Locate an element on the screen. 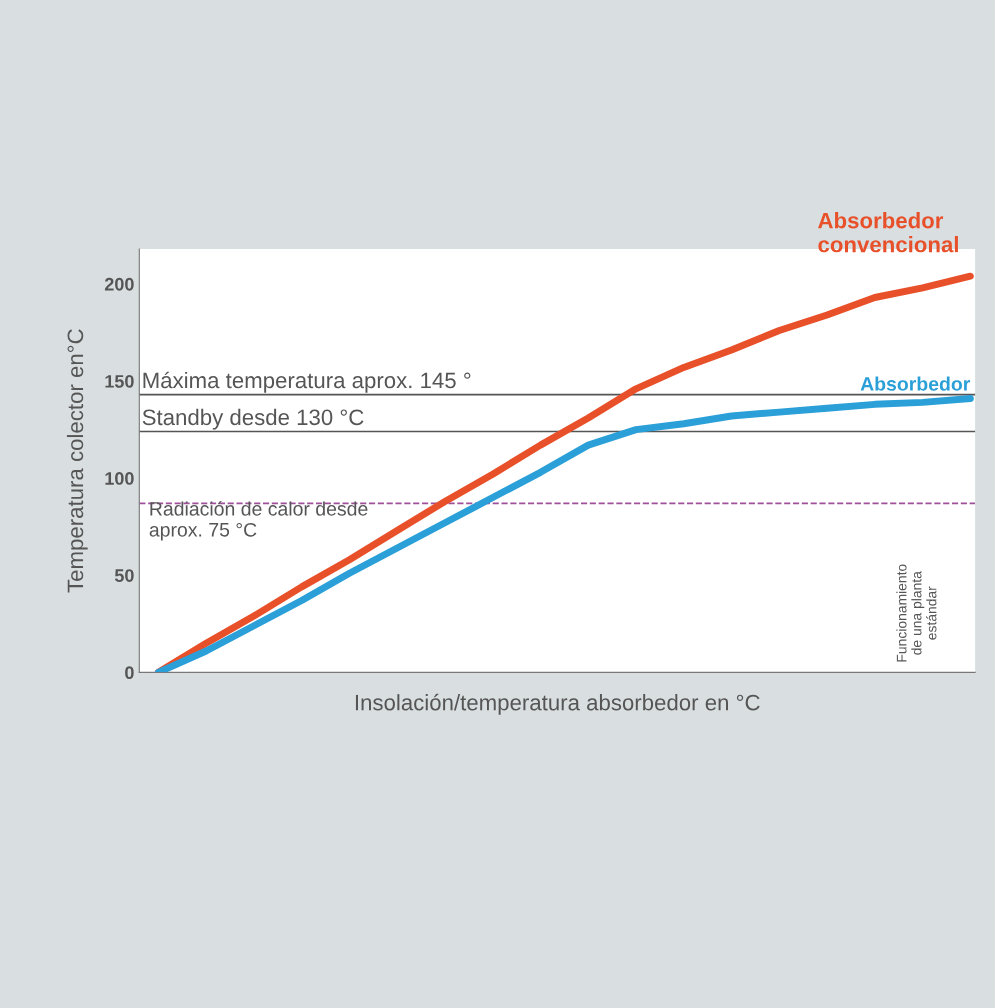 This screenshot has width=995, height=1008. series-label: Absorbedor is located at coordinates (915, 383).